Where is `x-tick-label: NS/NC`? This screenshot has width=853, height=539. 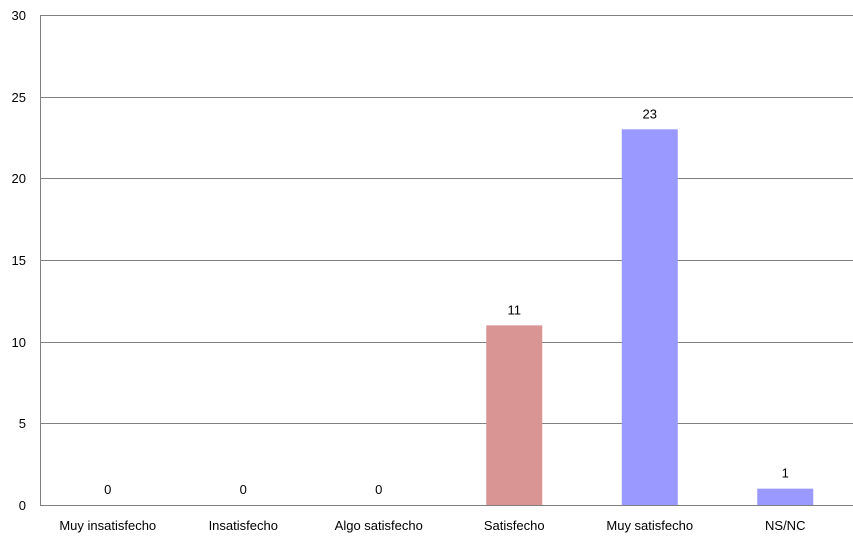
x-tick-label: NS/NC is located at coordinates (785, 525).